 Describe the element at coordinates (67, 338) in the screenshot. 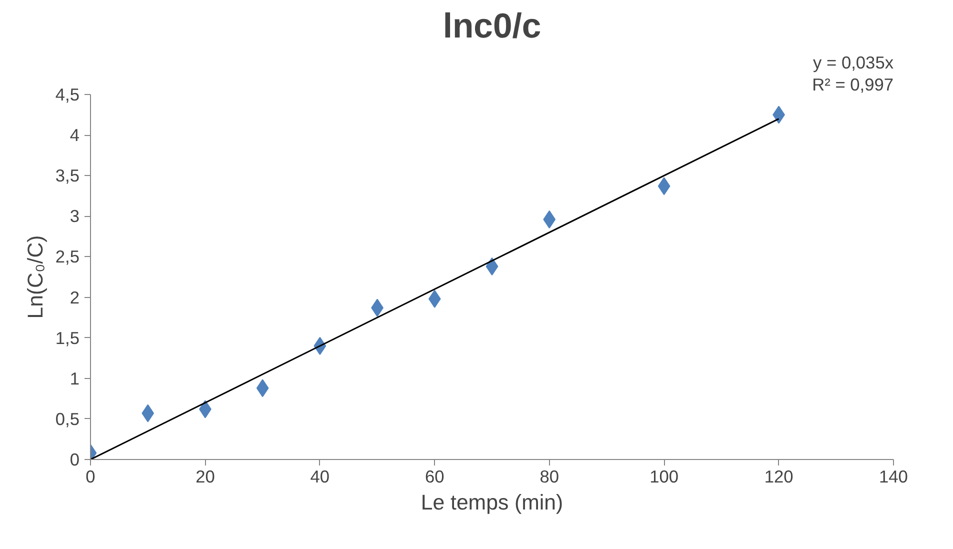

I see `y-tick-label: 1,5` at that location.